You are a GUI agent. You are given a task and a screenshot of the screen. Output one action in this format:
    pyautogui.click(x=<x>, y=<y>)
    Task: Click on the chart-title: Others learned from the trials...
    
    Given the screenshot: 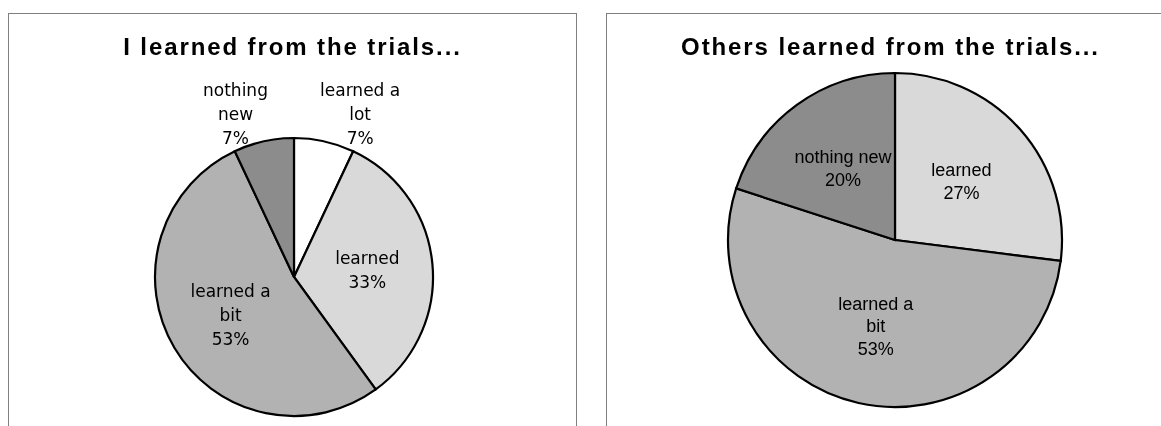 What is the action you would take?
    pyautogui.click(x=890, y=46)
    